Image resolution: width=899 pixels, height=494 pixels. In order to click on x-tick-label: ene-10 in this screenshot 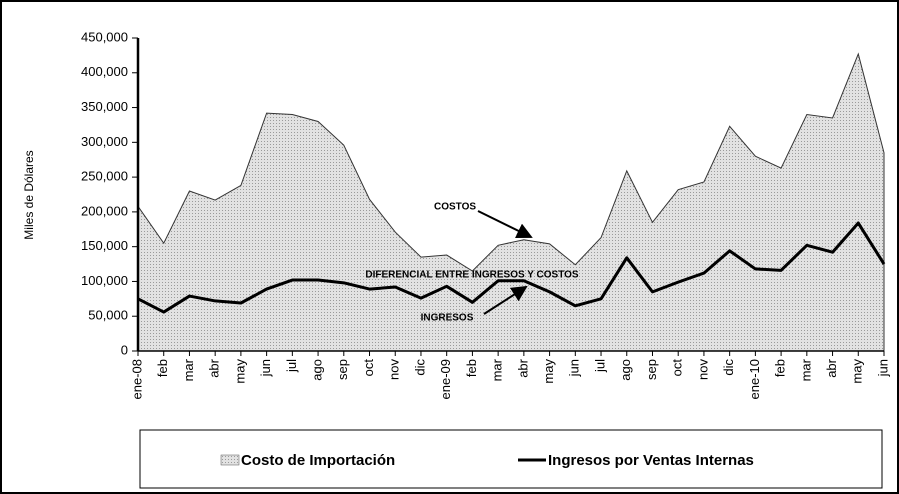, I will do `click(754, 379)`.